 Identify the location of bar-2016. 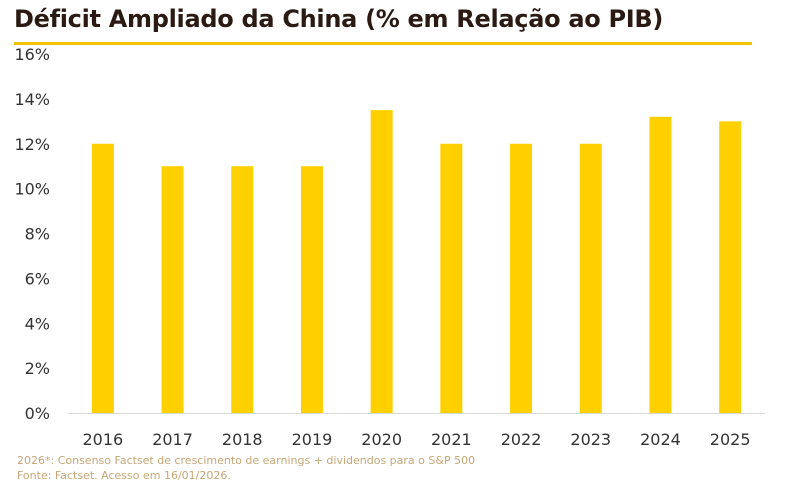
(102, 278).